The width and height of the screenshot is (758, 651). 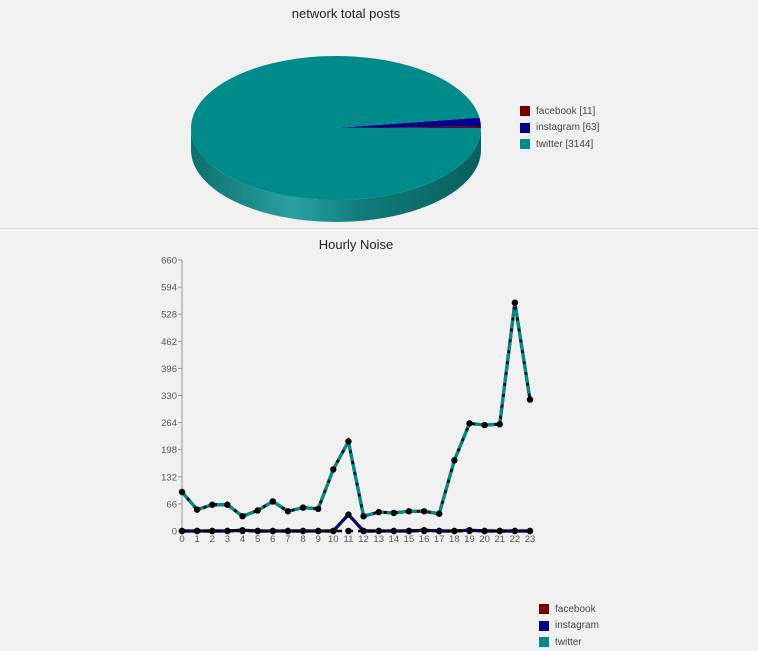 I want to click on x-tick-label: 23, so click(x=530, y=539).